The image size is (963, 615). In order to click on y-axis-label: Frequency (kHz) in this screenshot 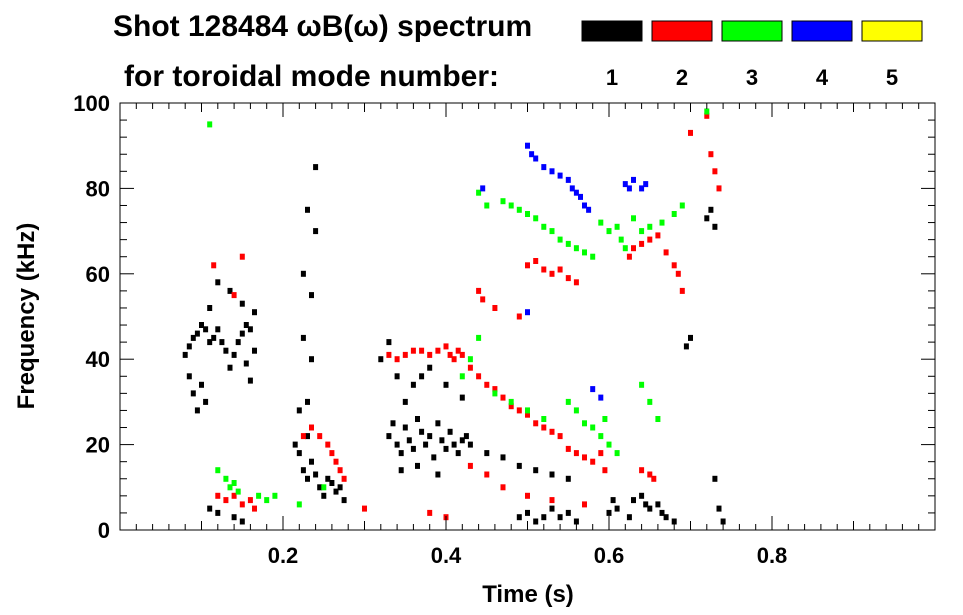, I will do `click(26, 316)`.